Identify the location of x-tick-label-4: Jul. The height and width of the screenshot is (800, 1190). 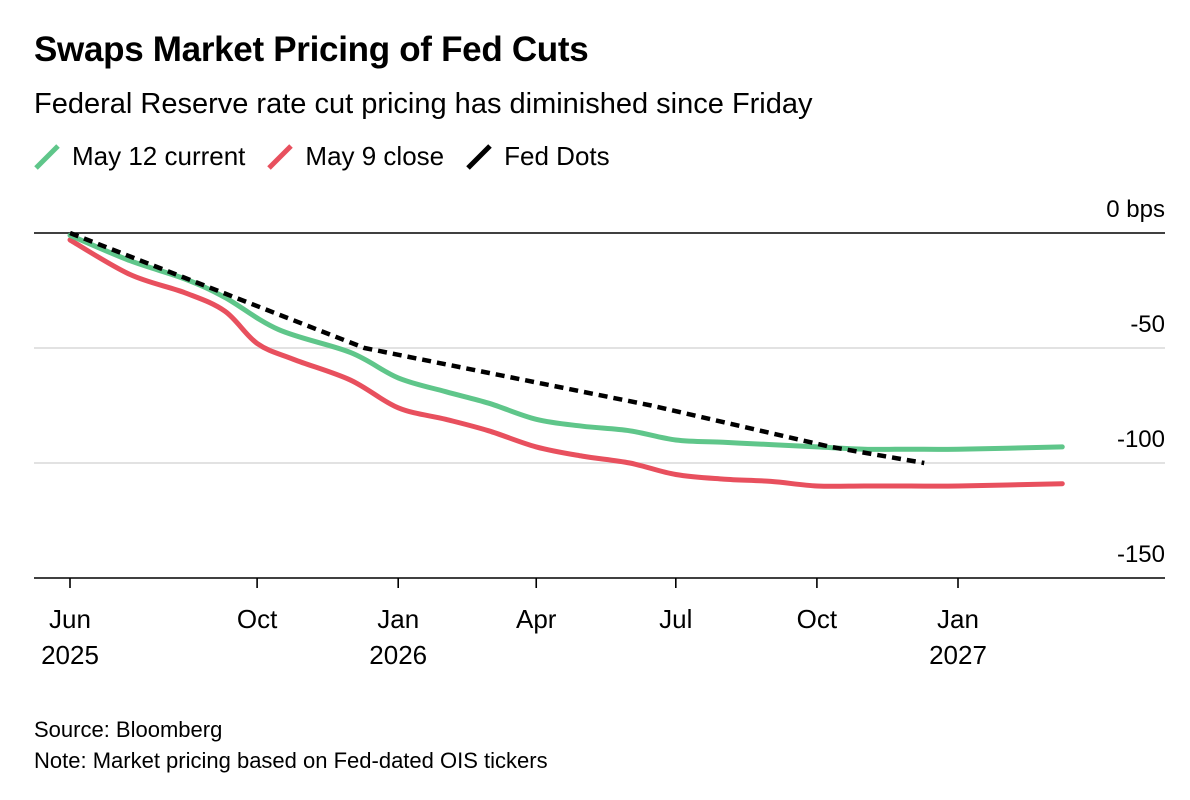
(675, 619).